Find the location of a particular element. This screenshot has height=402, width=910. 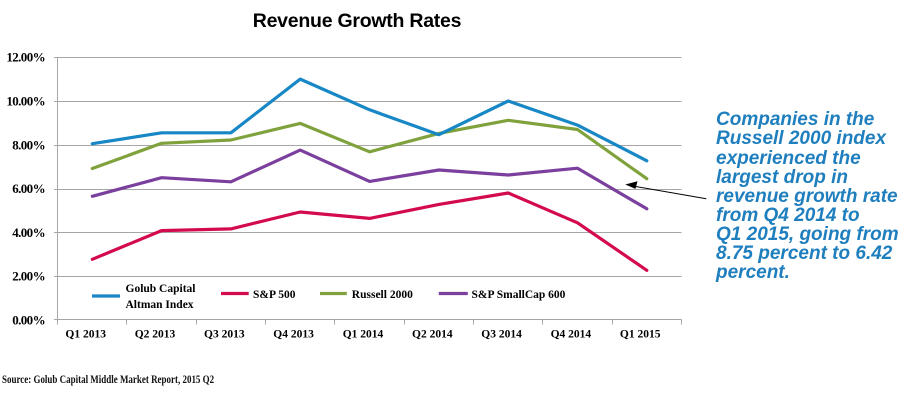

svg-text: 2.00% is located at coordinates (28, 276).